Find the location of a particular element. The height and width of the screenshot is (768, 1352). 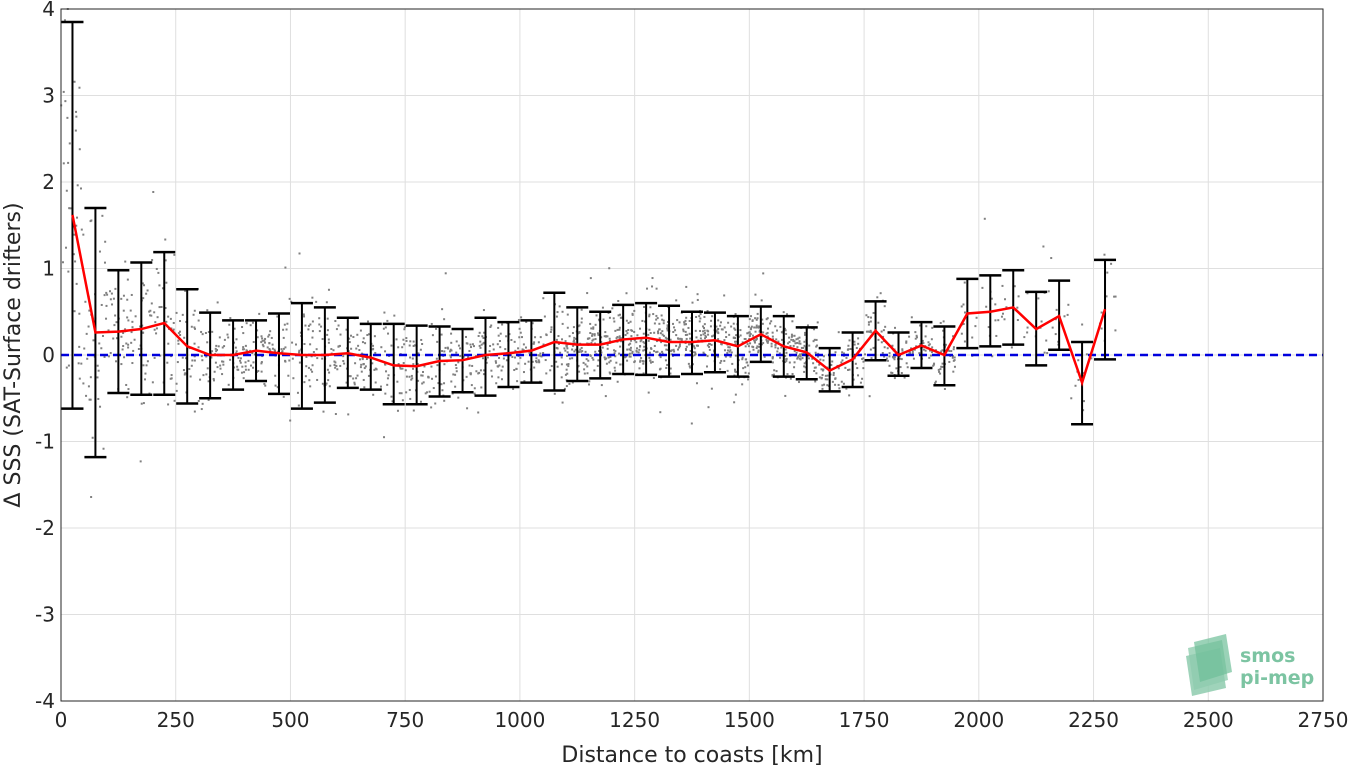

x-tick-label: 1750 is located at coordinates (864, 720).